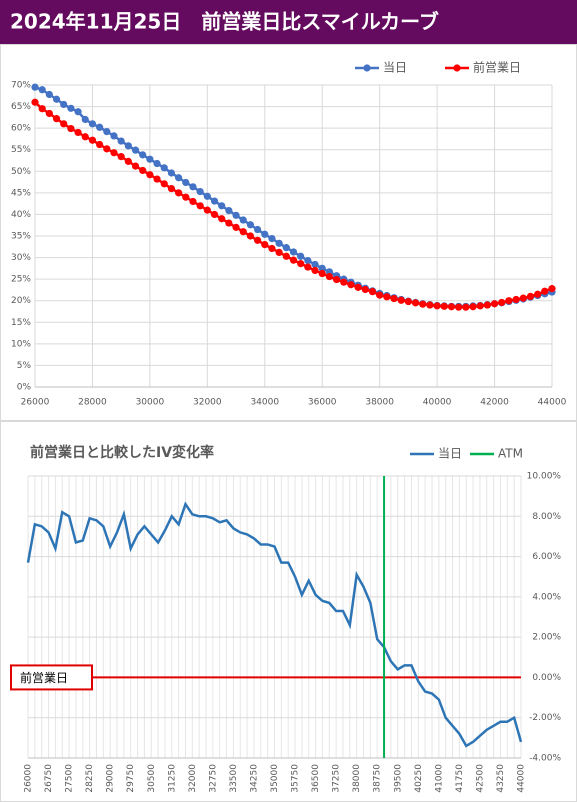 The image size is (577, 802). What do you see at coordinates (546, 638) in the screenshot?
I see `y-tick-label: 2.00%` at bounding box center [546, 638].